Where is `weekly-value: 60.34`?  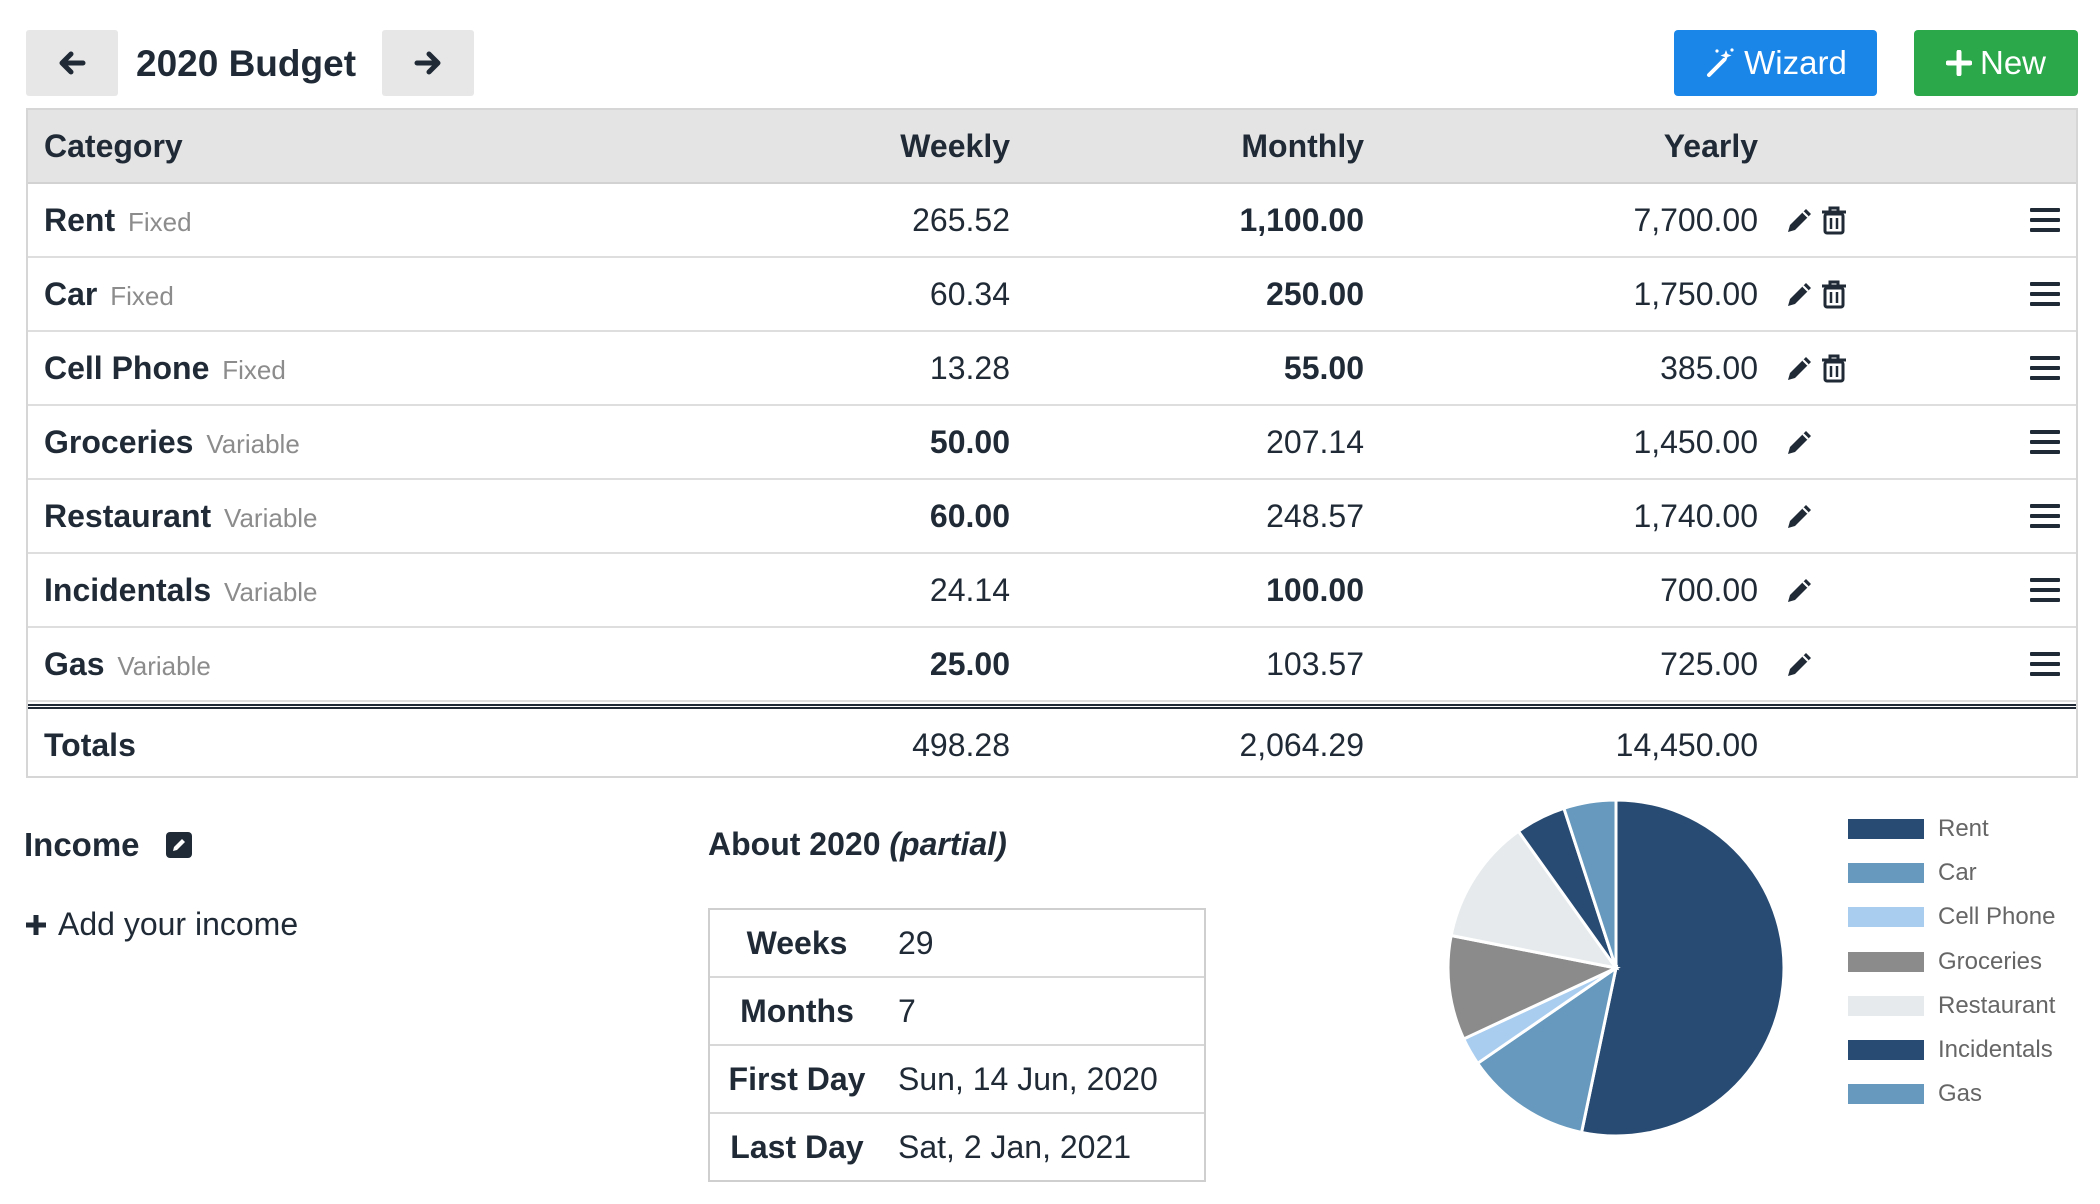
weekly-value: 60.34 is located at coordinates (969, 294).